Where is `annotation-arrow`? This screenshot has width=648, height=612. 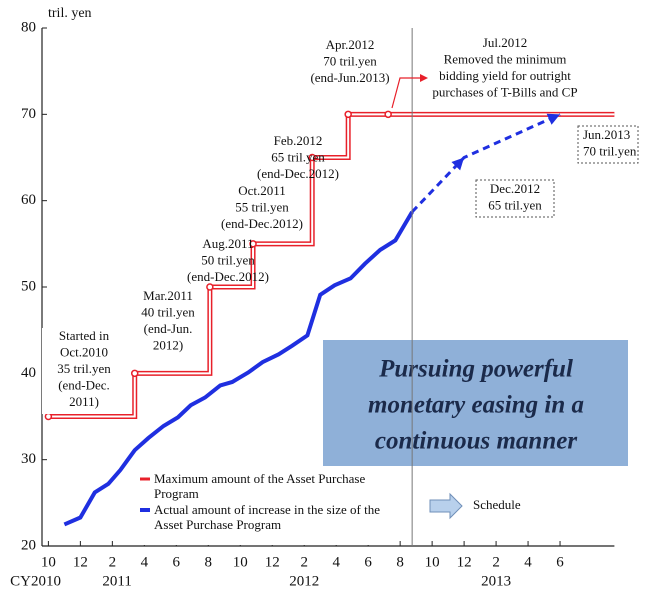 annotation-arrow is located at coordinates (405, 93).